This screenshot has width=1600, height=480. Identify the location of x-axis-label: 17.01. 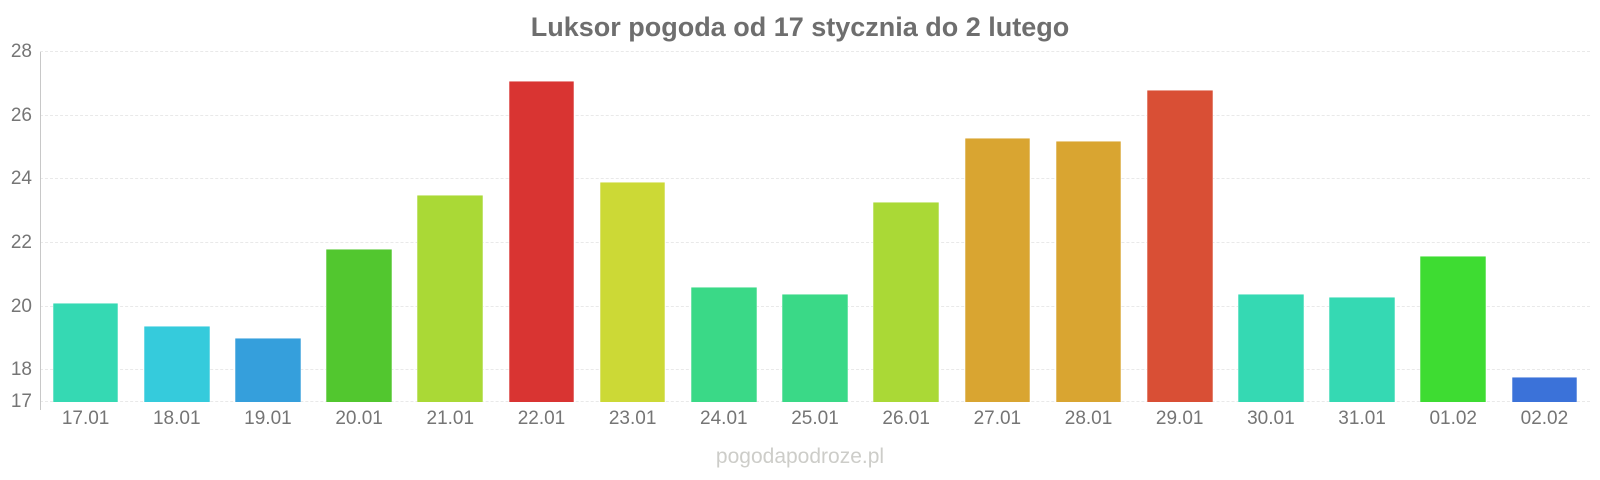
(85, 418).